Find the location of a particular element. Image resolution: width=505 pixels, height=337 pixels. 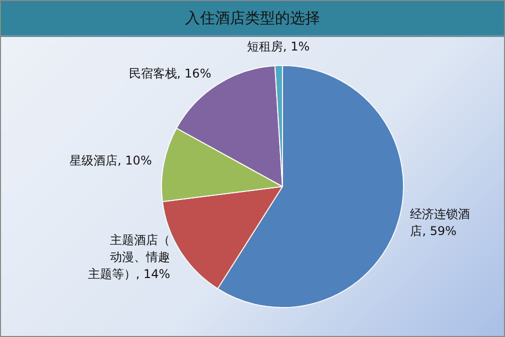

chart-title: 入住酒店类型的选择 is located at coordinates (252, 19).